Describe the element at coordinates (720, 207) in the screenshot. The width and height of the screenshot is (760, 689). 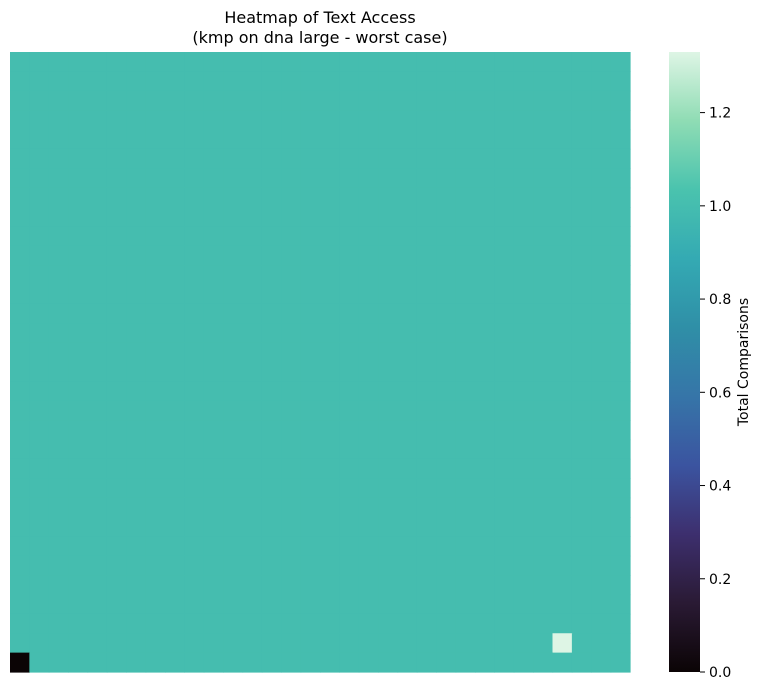
I see `colorbar-tick-label: 1.0` at that location.